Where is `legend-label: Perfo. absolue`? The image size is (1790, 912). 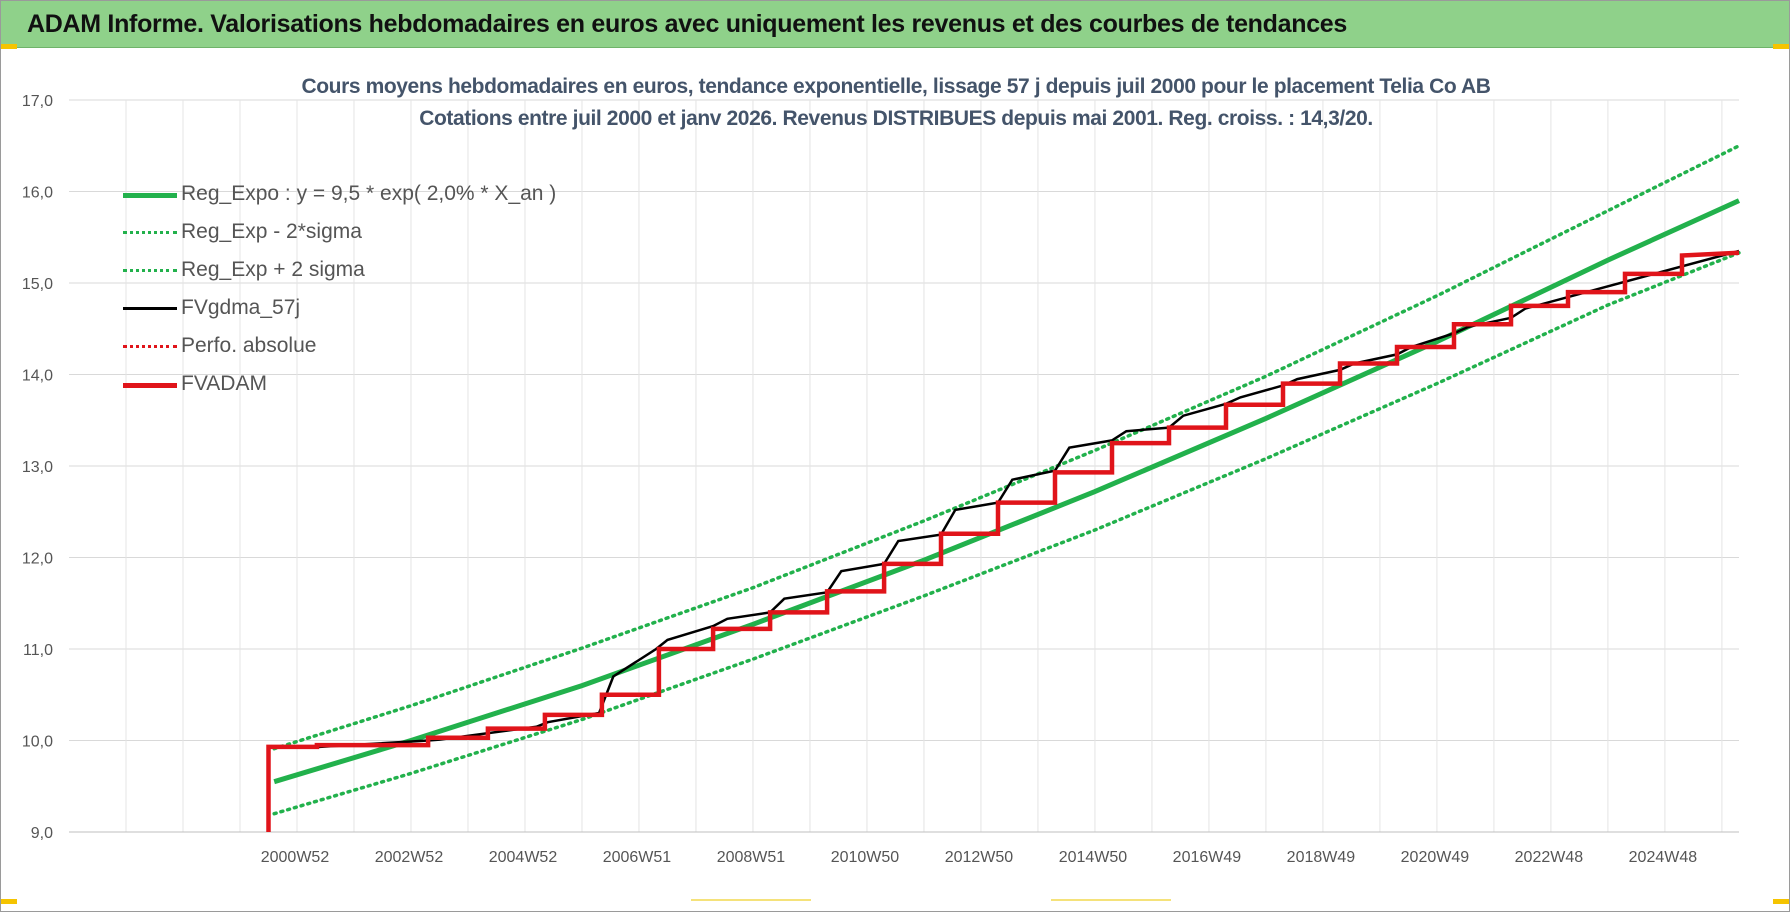
legend-label: Perfo. absolue is located at coordinates (249, 345).